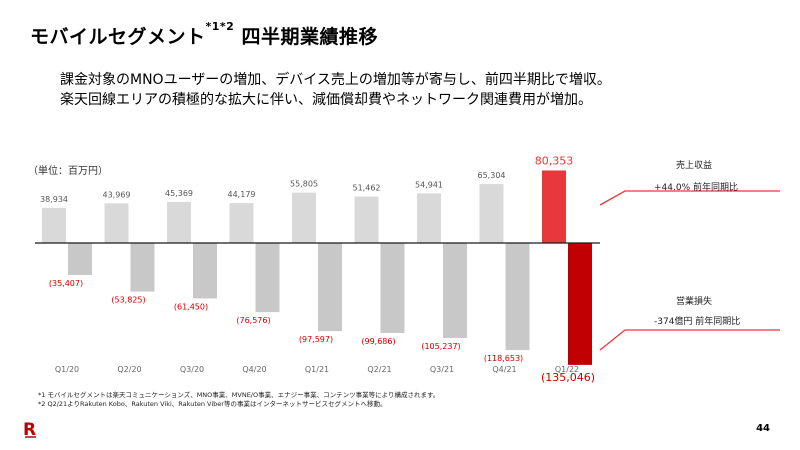 The width and height of the screenshot is (800, 450). Describe the element at coordinates (117, 194) in the screenshot. I see `revenue-label-Q2/20: 43,969` at that location.